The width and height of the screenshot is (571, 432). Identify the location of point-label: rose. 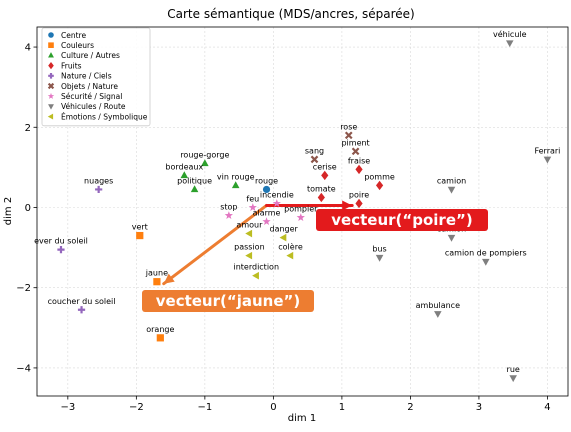
(348, 126).